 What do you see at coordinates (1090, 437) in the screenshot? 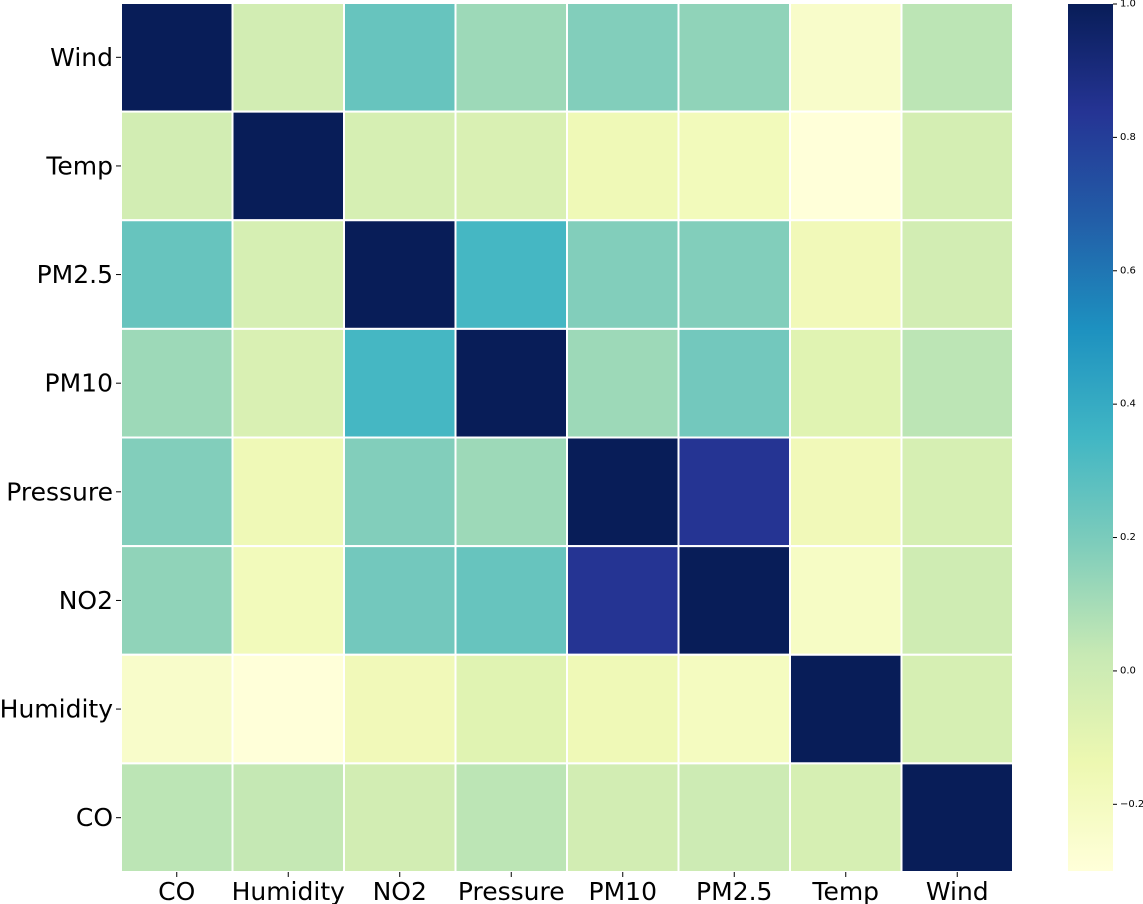
I see `colorbar-gradient` at bounding box center [1090, 437].